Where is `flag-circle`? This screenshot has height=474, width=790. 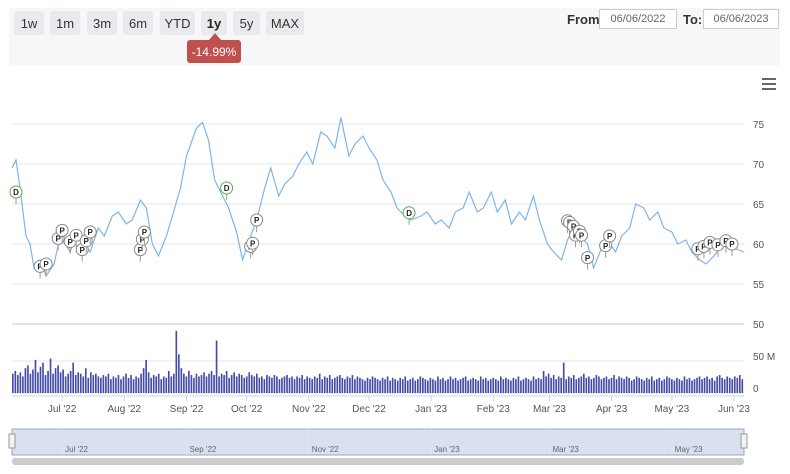 flag-circle is located at coordinates (610, 236).